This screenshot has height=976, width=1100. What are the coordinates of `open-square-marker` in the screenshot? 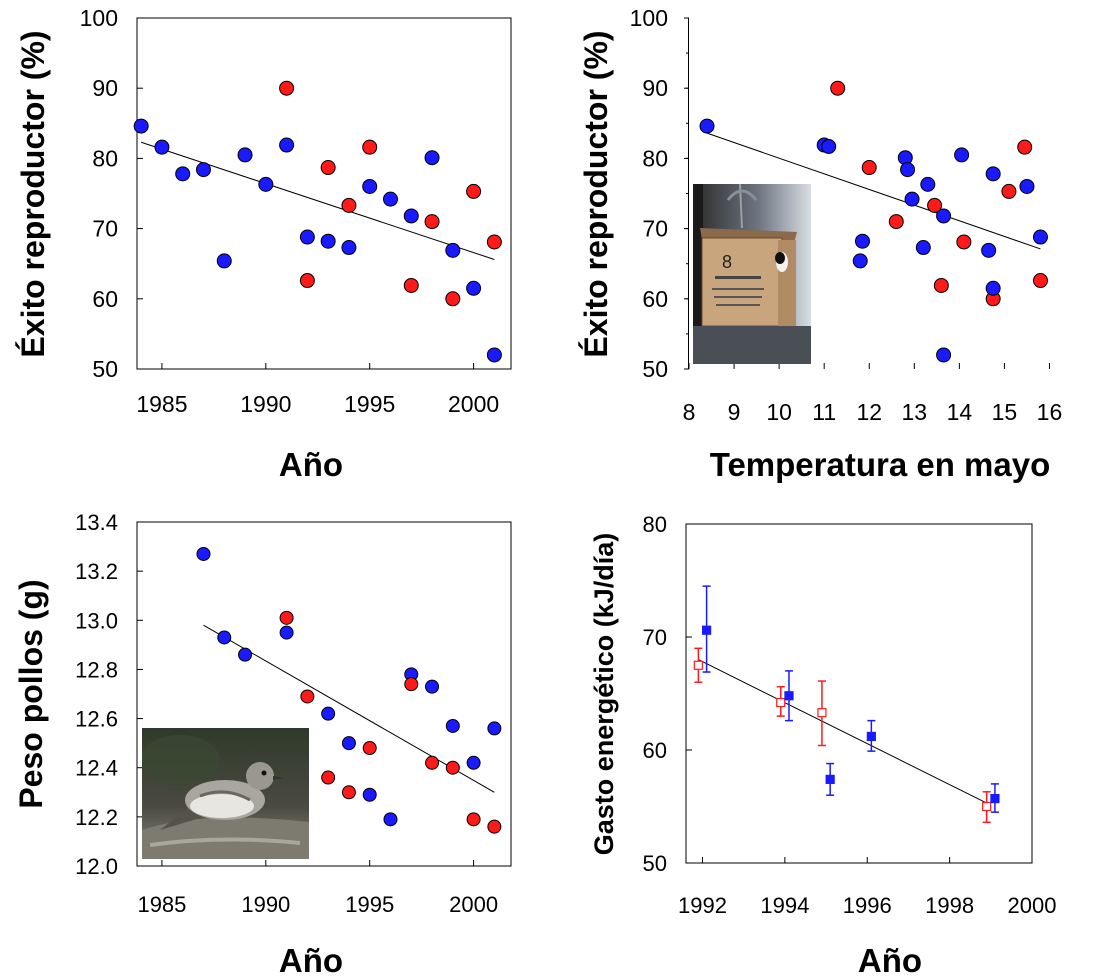 It's located at (822, 713).